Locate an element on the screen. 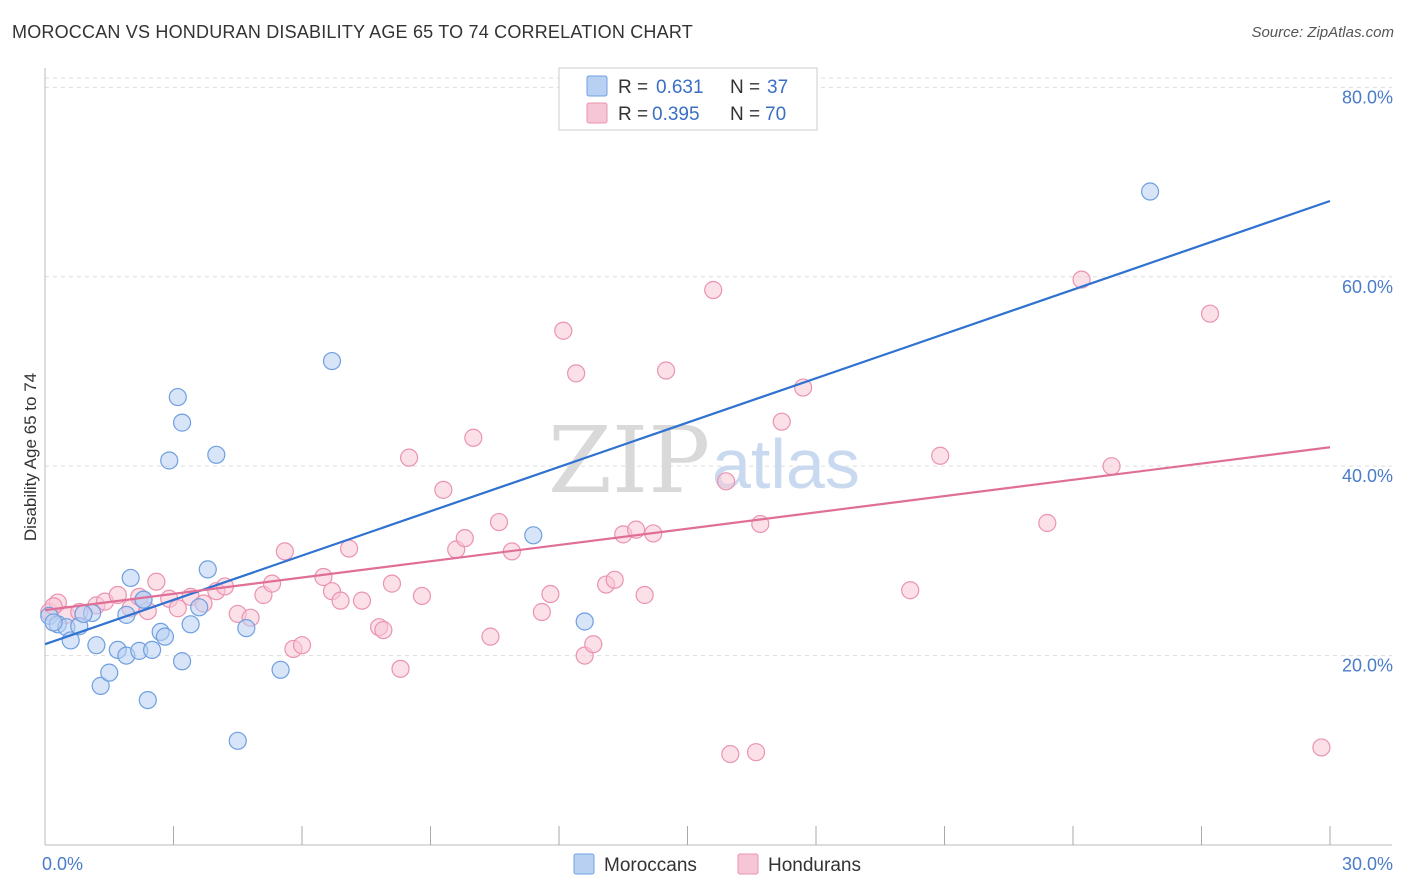  source-label: Source: ZipAtlas.com is located at coordinates (1322, 32).